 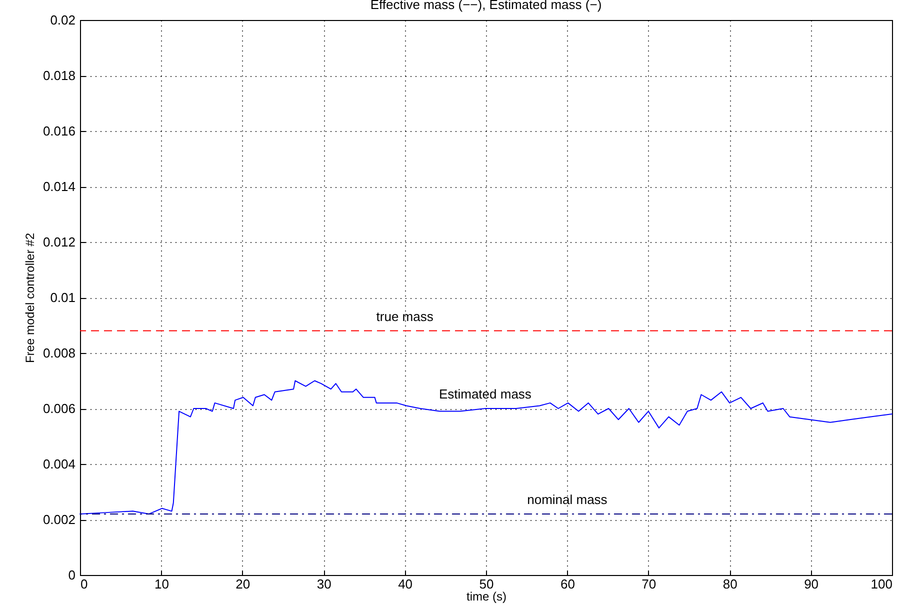 I want to click on ref-line-label: nominal mass, so click(x=567, y=499).